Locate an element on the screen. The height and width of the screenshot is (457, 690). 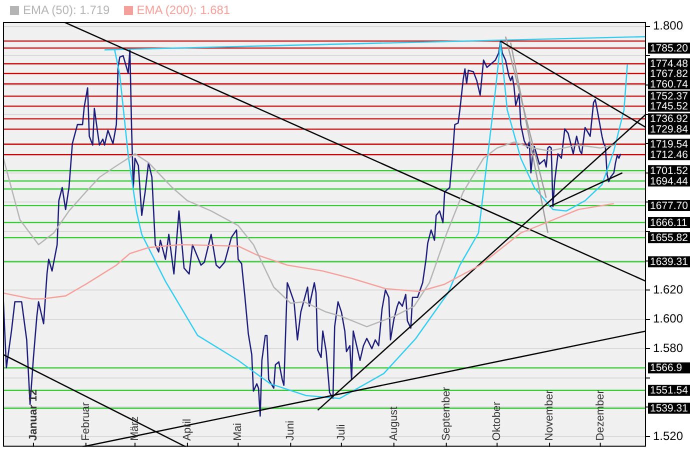
ref-line-label: 1719.54 is located at coordinates (669, 144).